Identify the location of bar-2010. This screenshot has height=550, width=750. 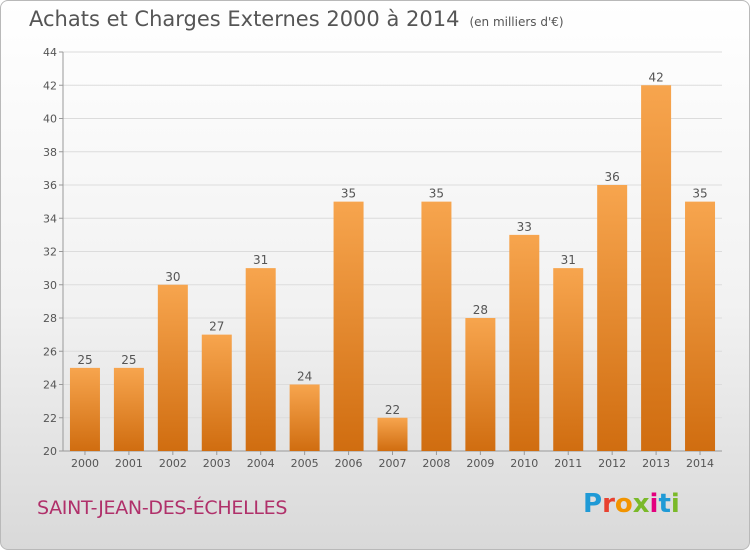
(524, 342).